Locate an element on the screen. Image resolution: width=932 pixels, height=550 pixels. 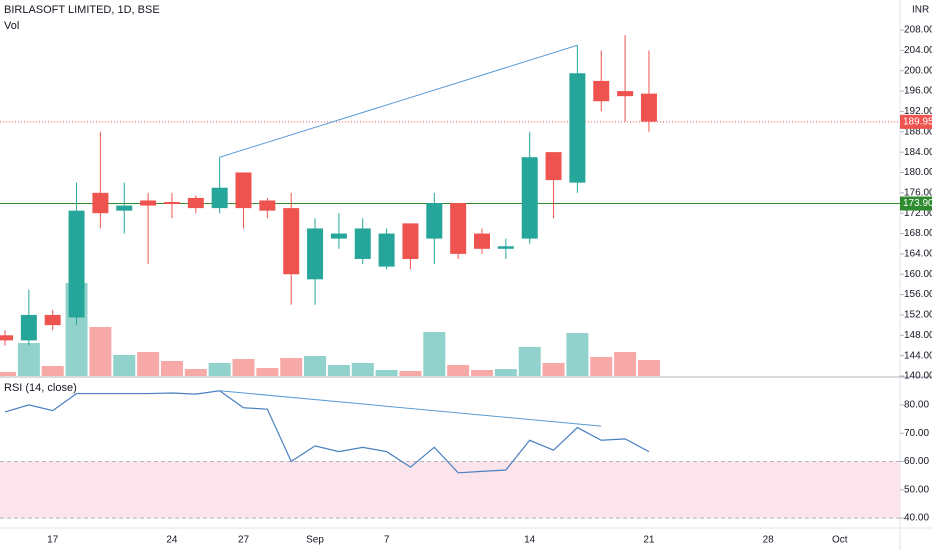
y-tick-label: 168.00 is located at coordinates (918, 233).